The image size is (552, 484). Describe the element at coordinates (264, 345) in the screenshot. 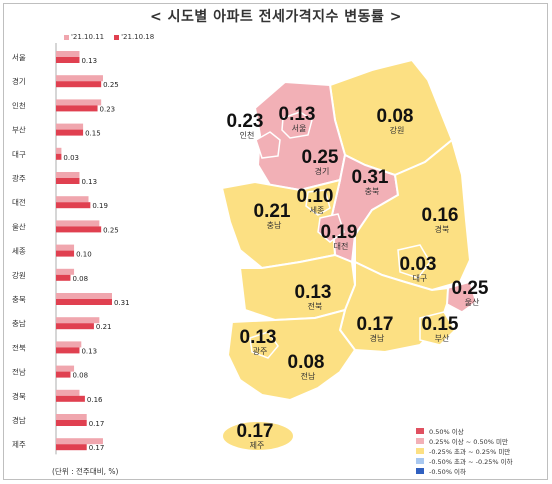

I see `region-gwangju` at that location.